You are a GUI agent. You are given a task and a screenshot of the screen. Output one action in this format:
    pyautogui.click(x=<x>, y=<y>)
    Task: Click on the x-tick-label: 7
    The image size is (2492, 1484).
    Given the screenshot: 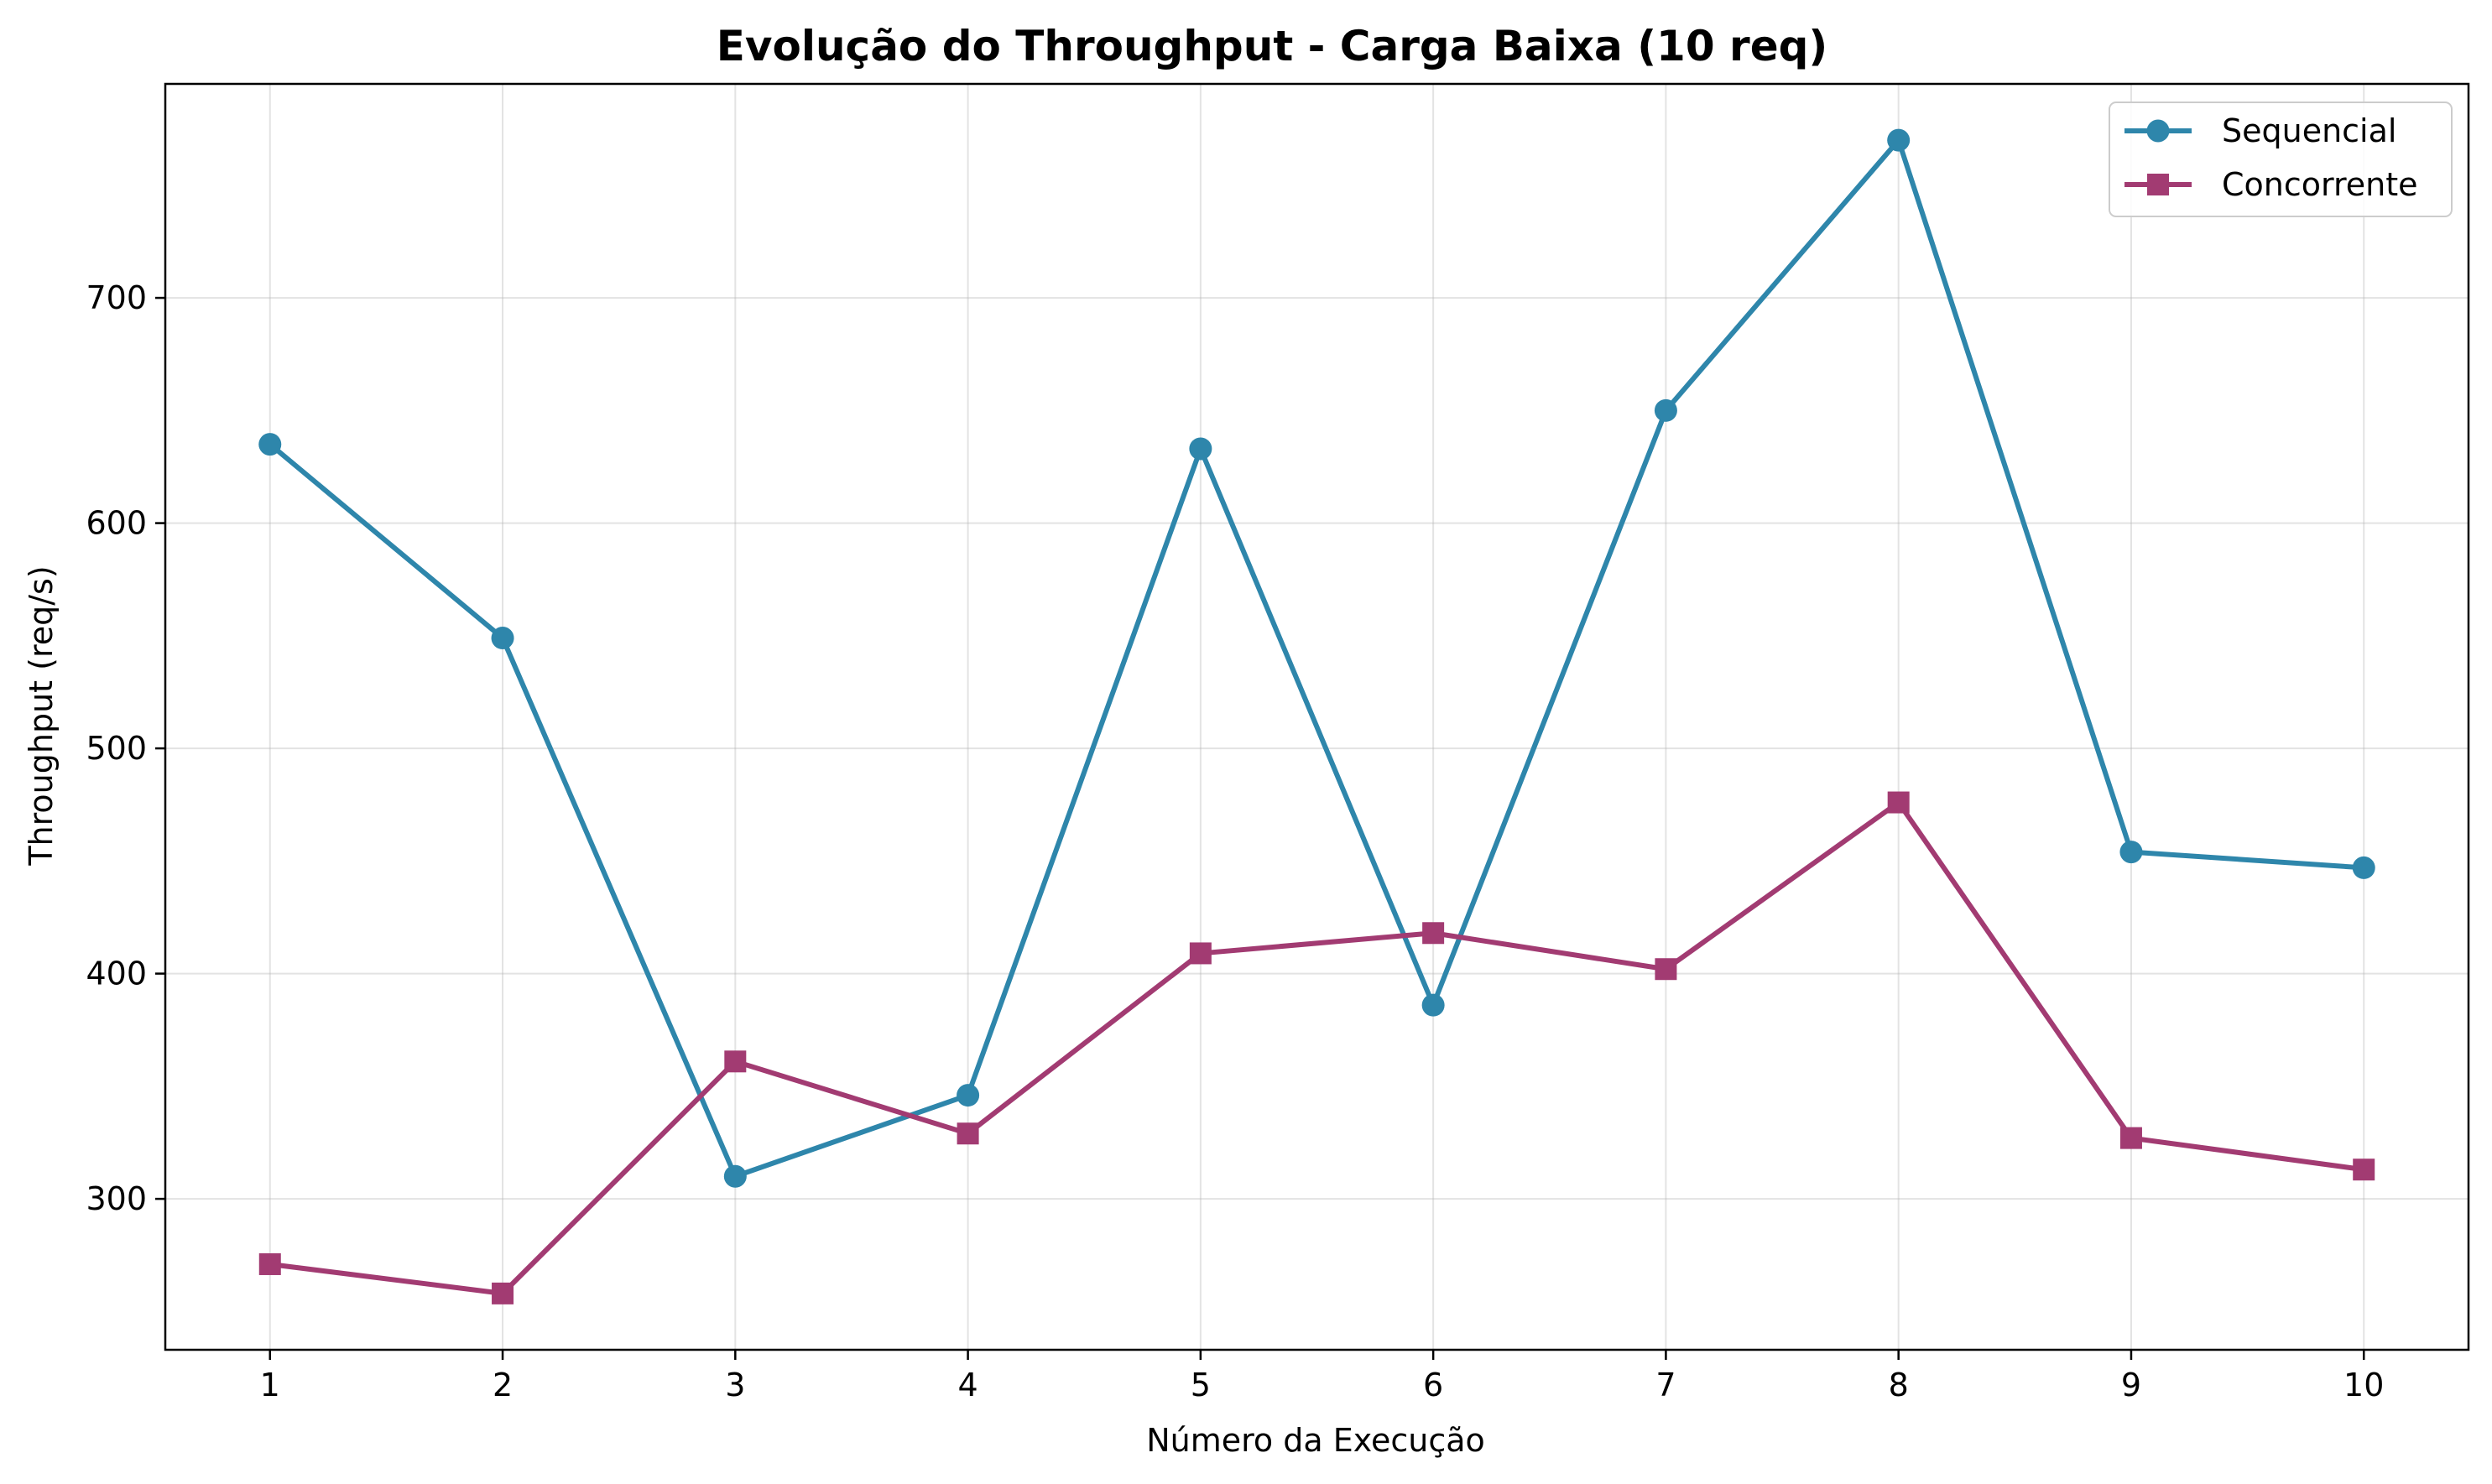 What is the action you would take?
    pyautogui.click(x=1665, y=1385)
    